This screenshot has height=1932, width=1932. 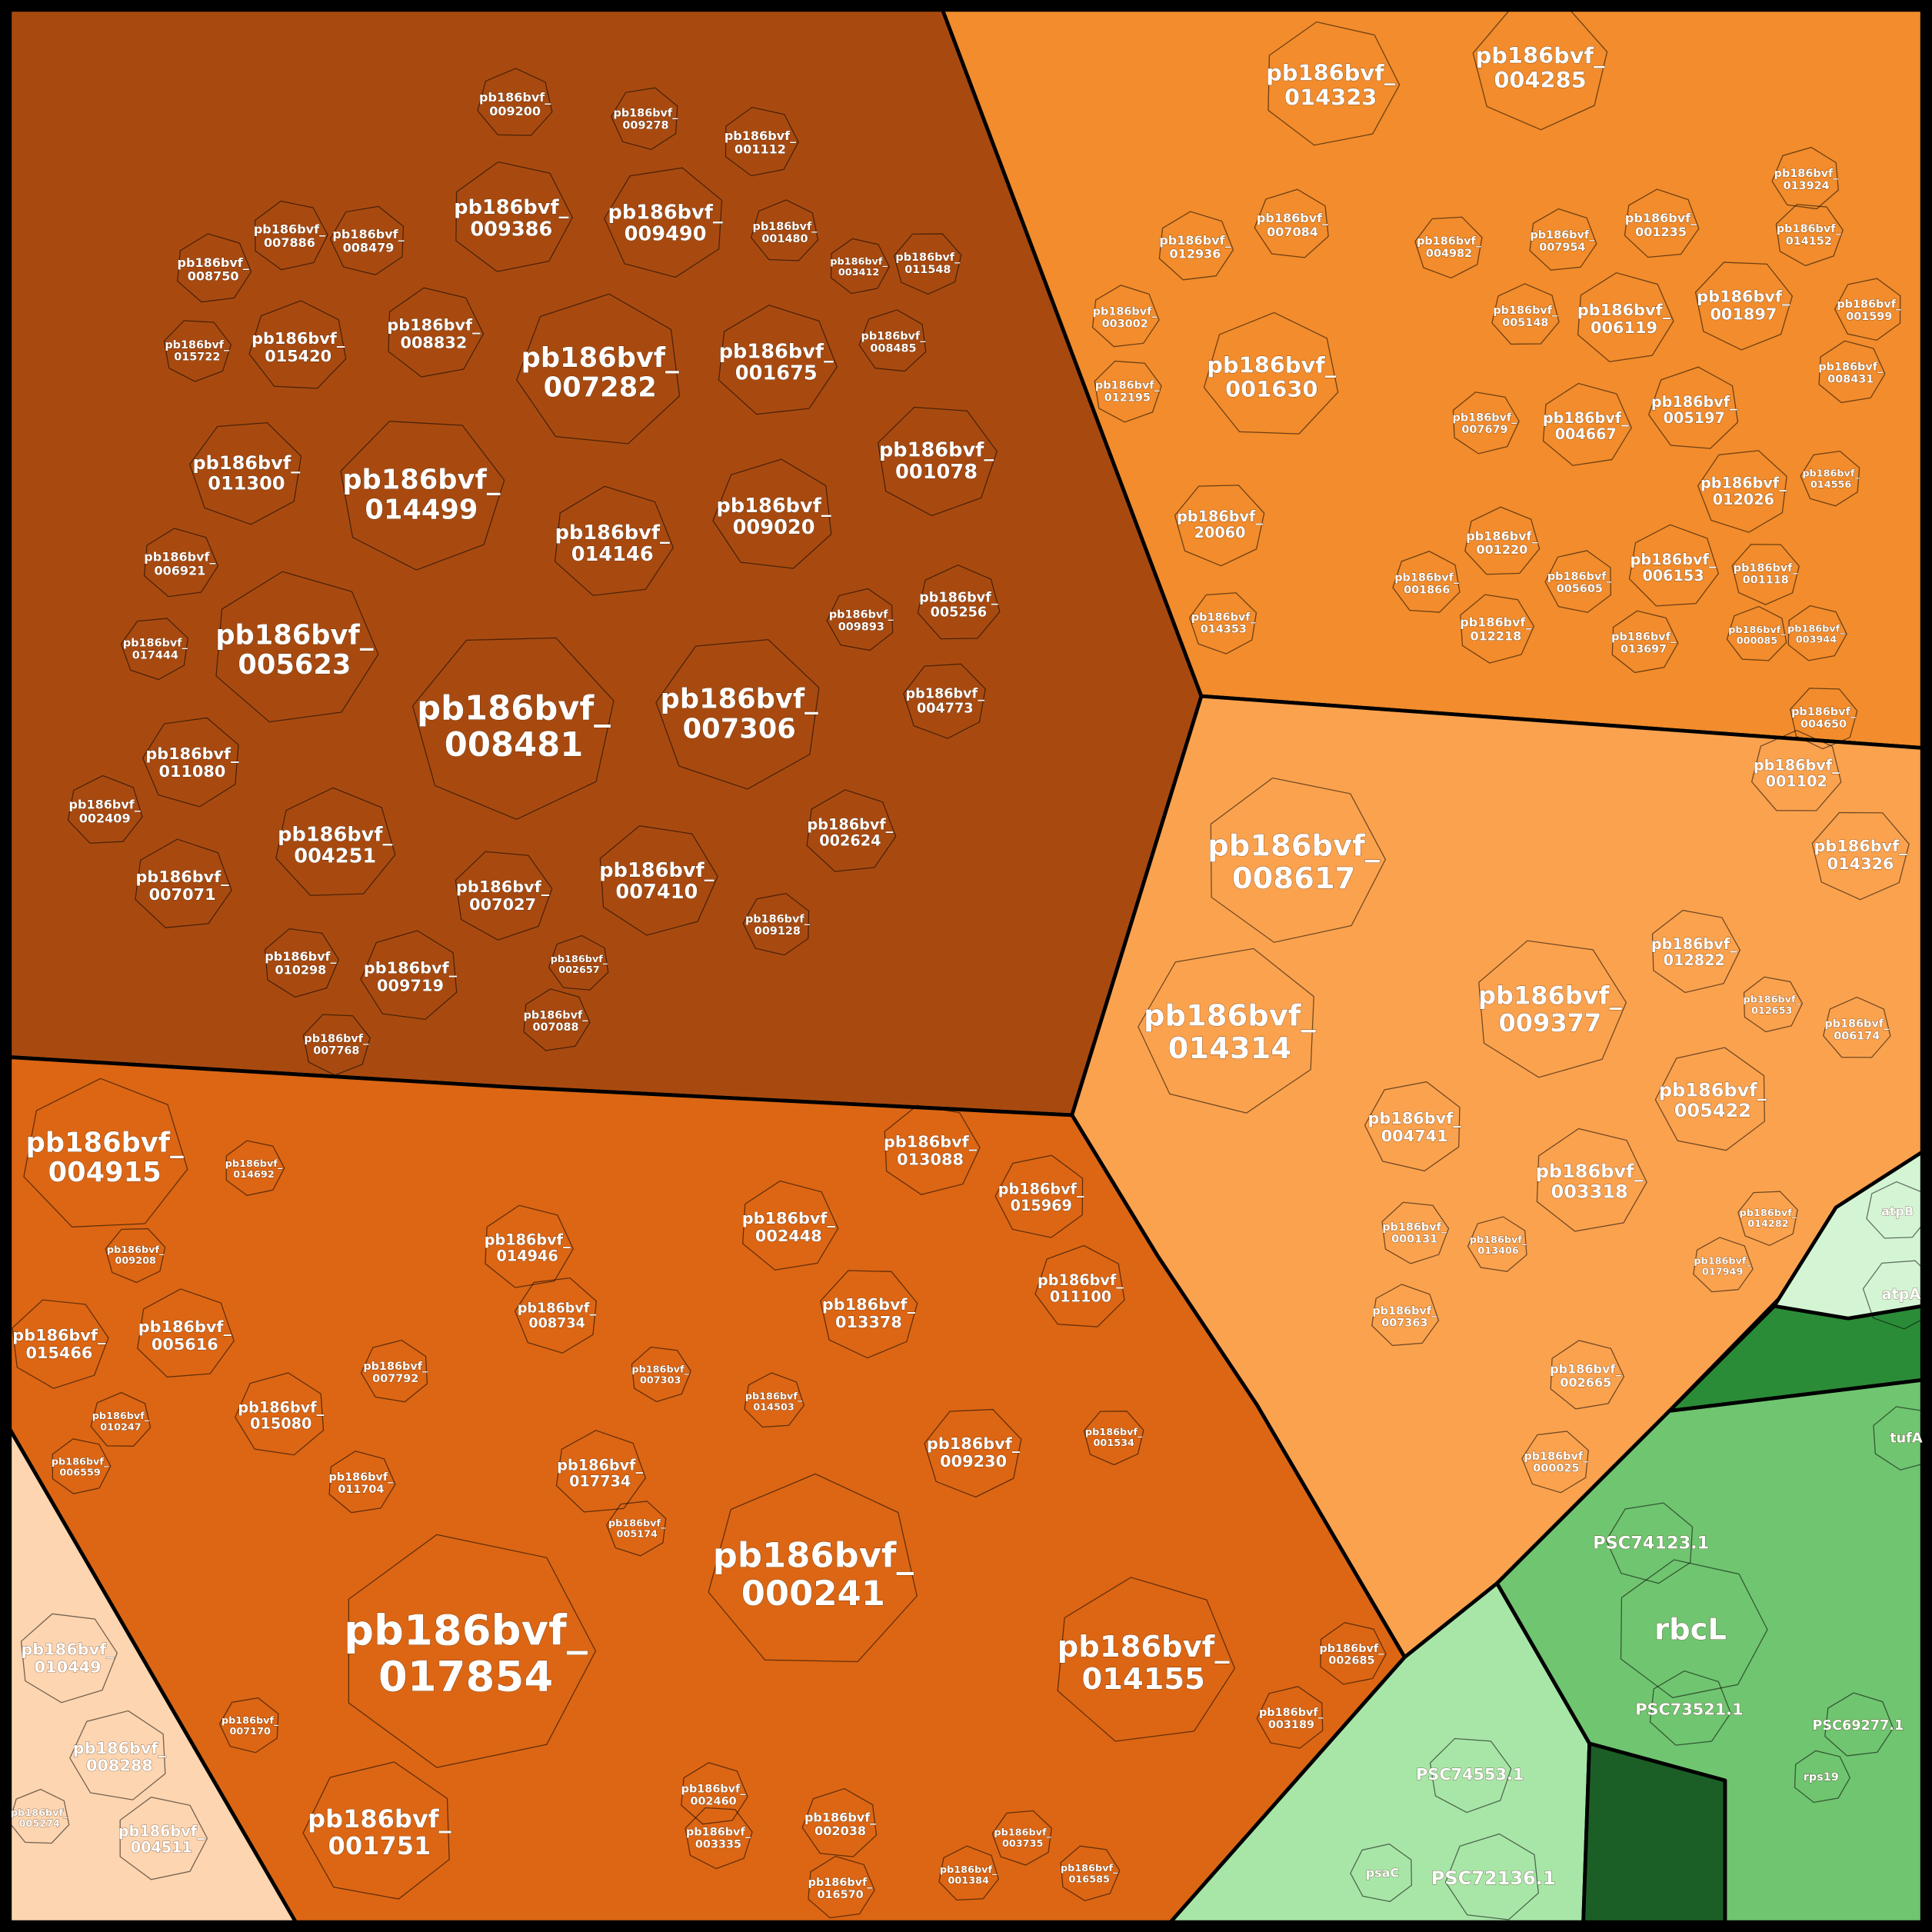 I want to click on cell-label: pb186bvf_ 001112, so click(x=760, y=142).